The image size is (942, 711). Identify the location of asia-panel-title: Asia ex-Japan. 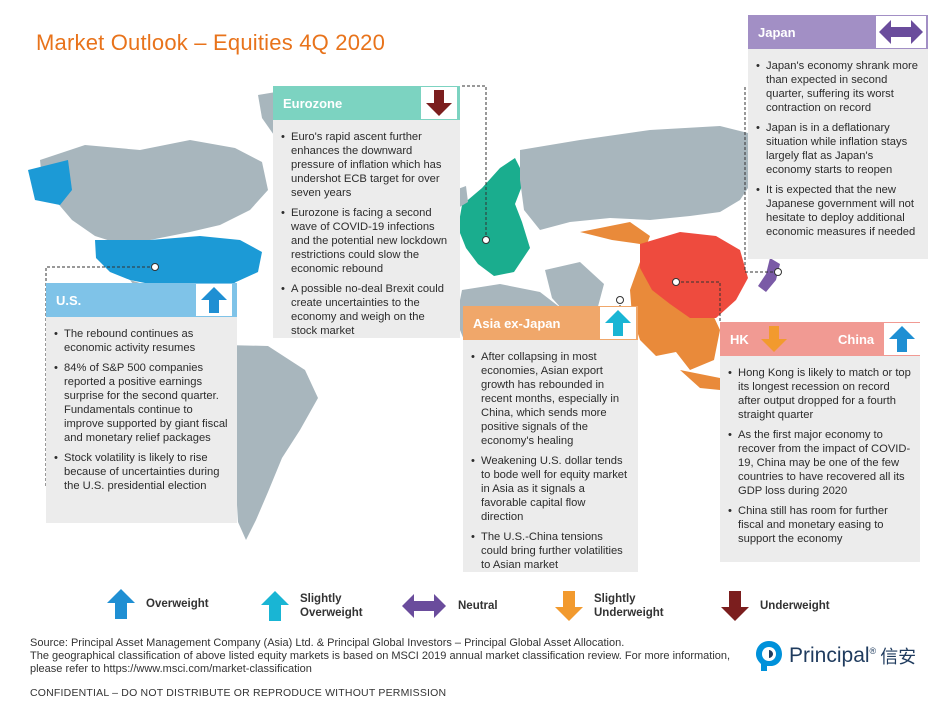
(517, 323).